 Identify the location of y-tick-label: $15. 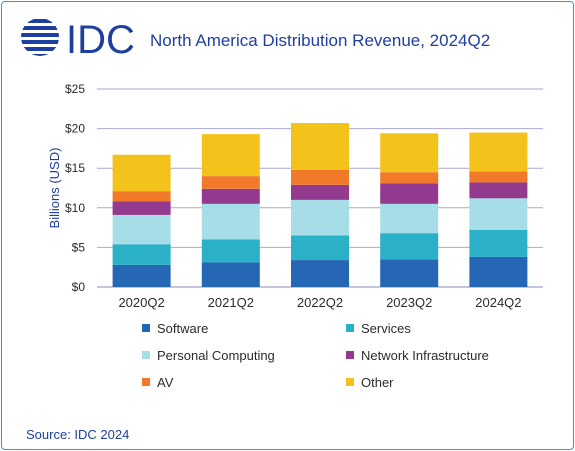
(75, 168).